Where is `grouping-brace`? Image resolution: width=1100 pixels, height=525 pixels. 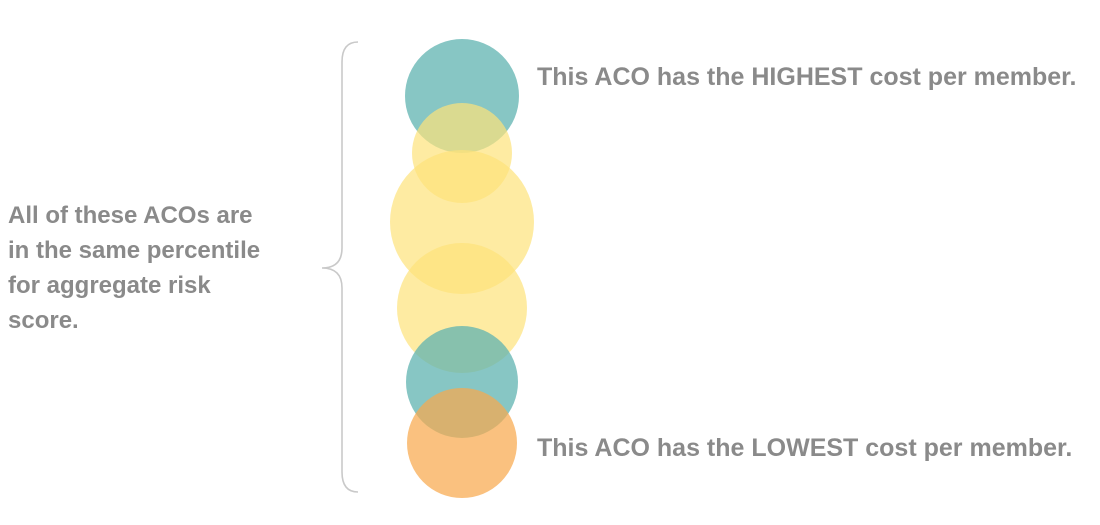 grouping-brace is located at coordinates (340, 267).